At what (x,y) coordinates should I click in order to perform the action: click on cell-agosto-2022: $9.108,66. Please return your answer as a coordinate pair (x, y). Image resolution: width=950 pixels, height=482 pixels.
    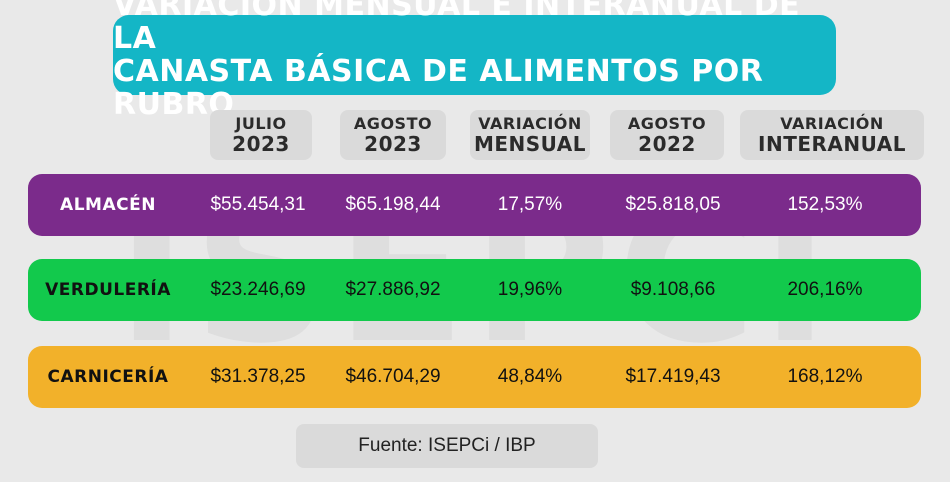
    Looking at the image, I should click on (673, 289).